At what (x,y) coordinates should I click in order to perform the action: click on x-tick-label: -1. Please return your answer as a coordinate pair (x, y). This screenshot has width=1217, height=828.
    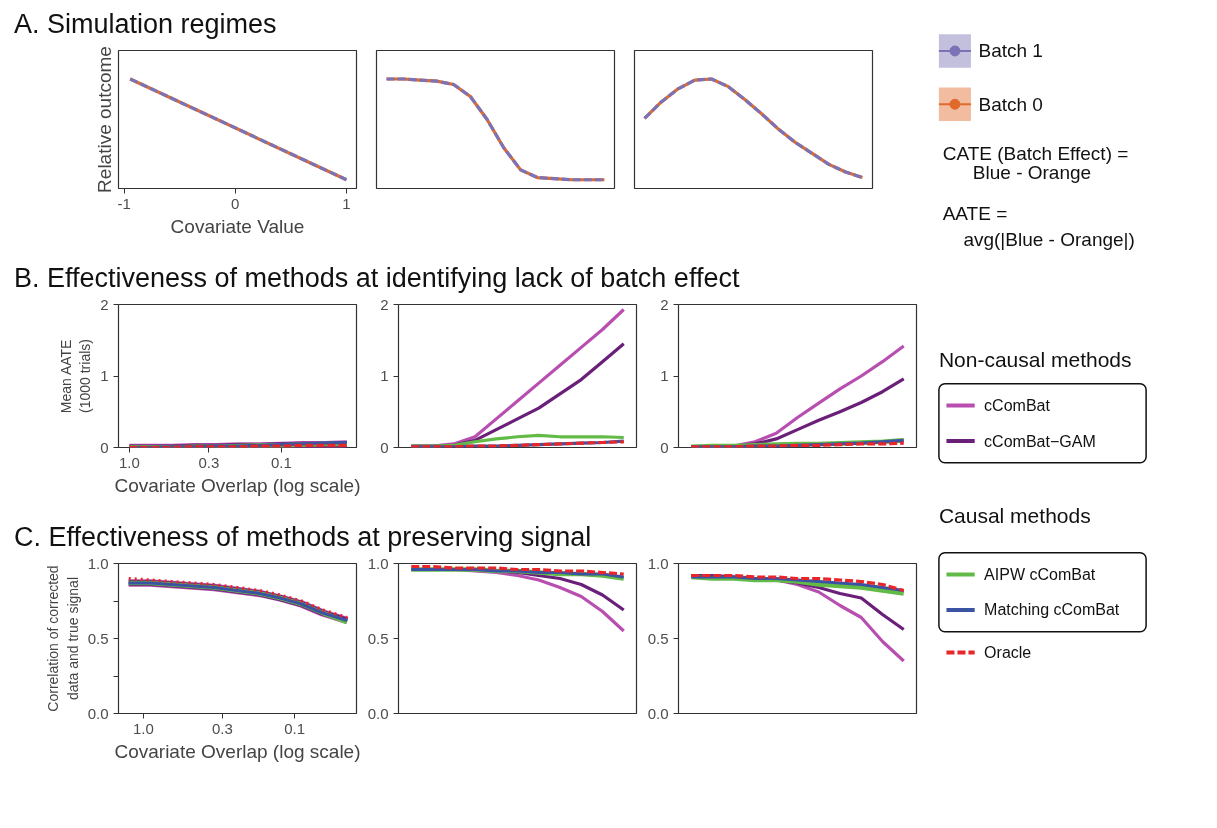
    Looking at the image, I should click on (124, 203).